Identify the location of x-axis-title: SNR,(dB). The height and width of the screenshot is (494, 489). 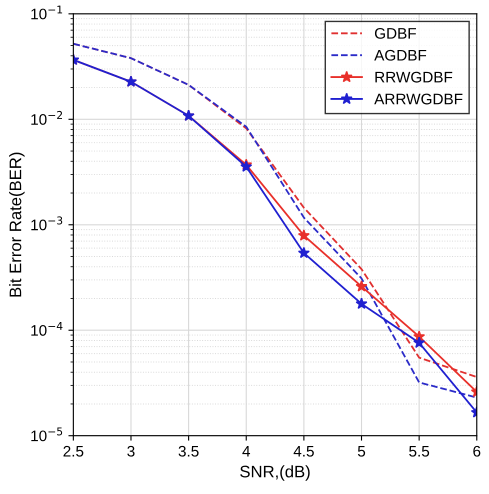
(275, 473).